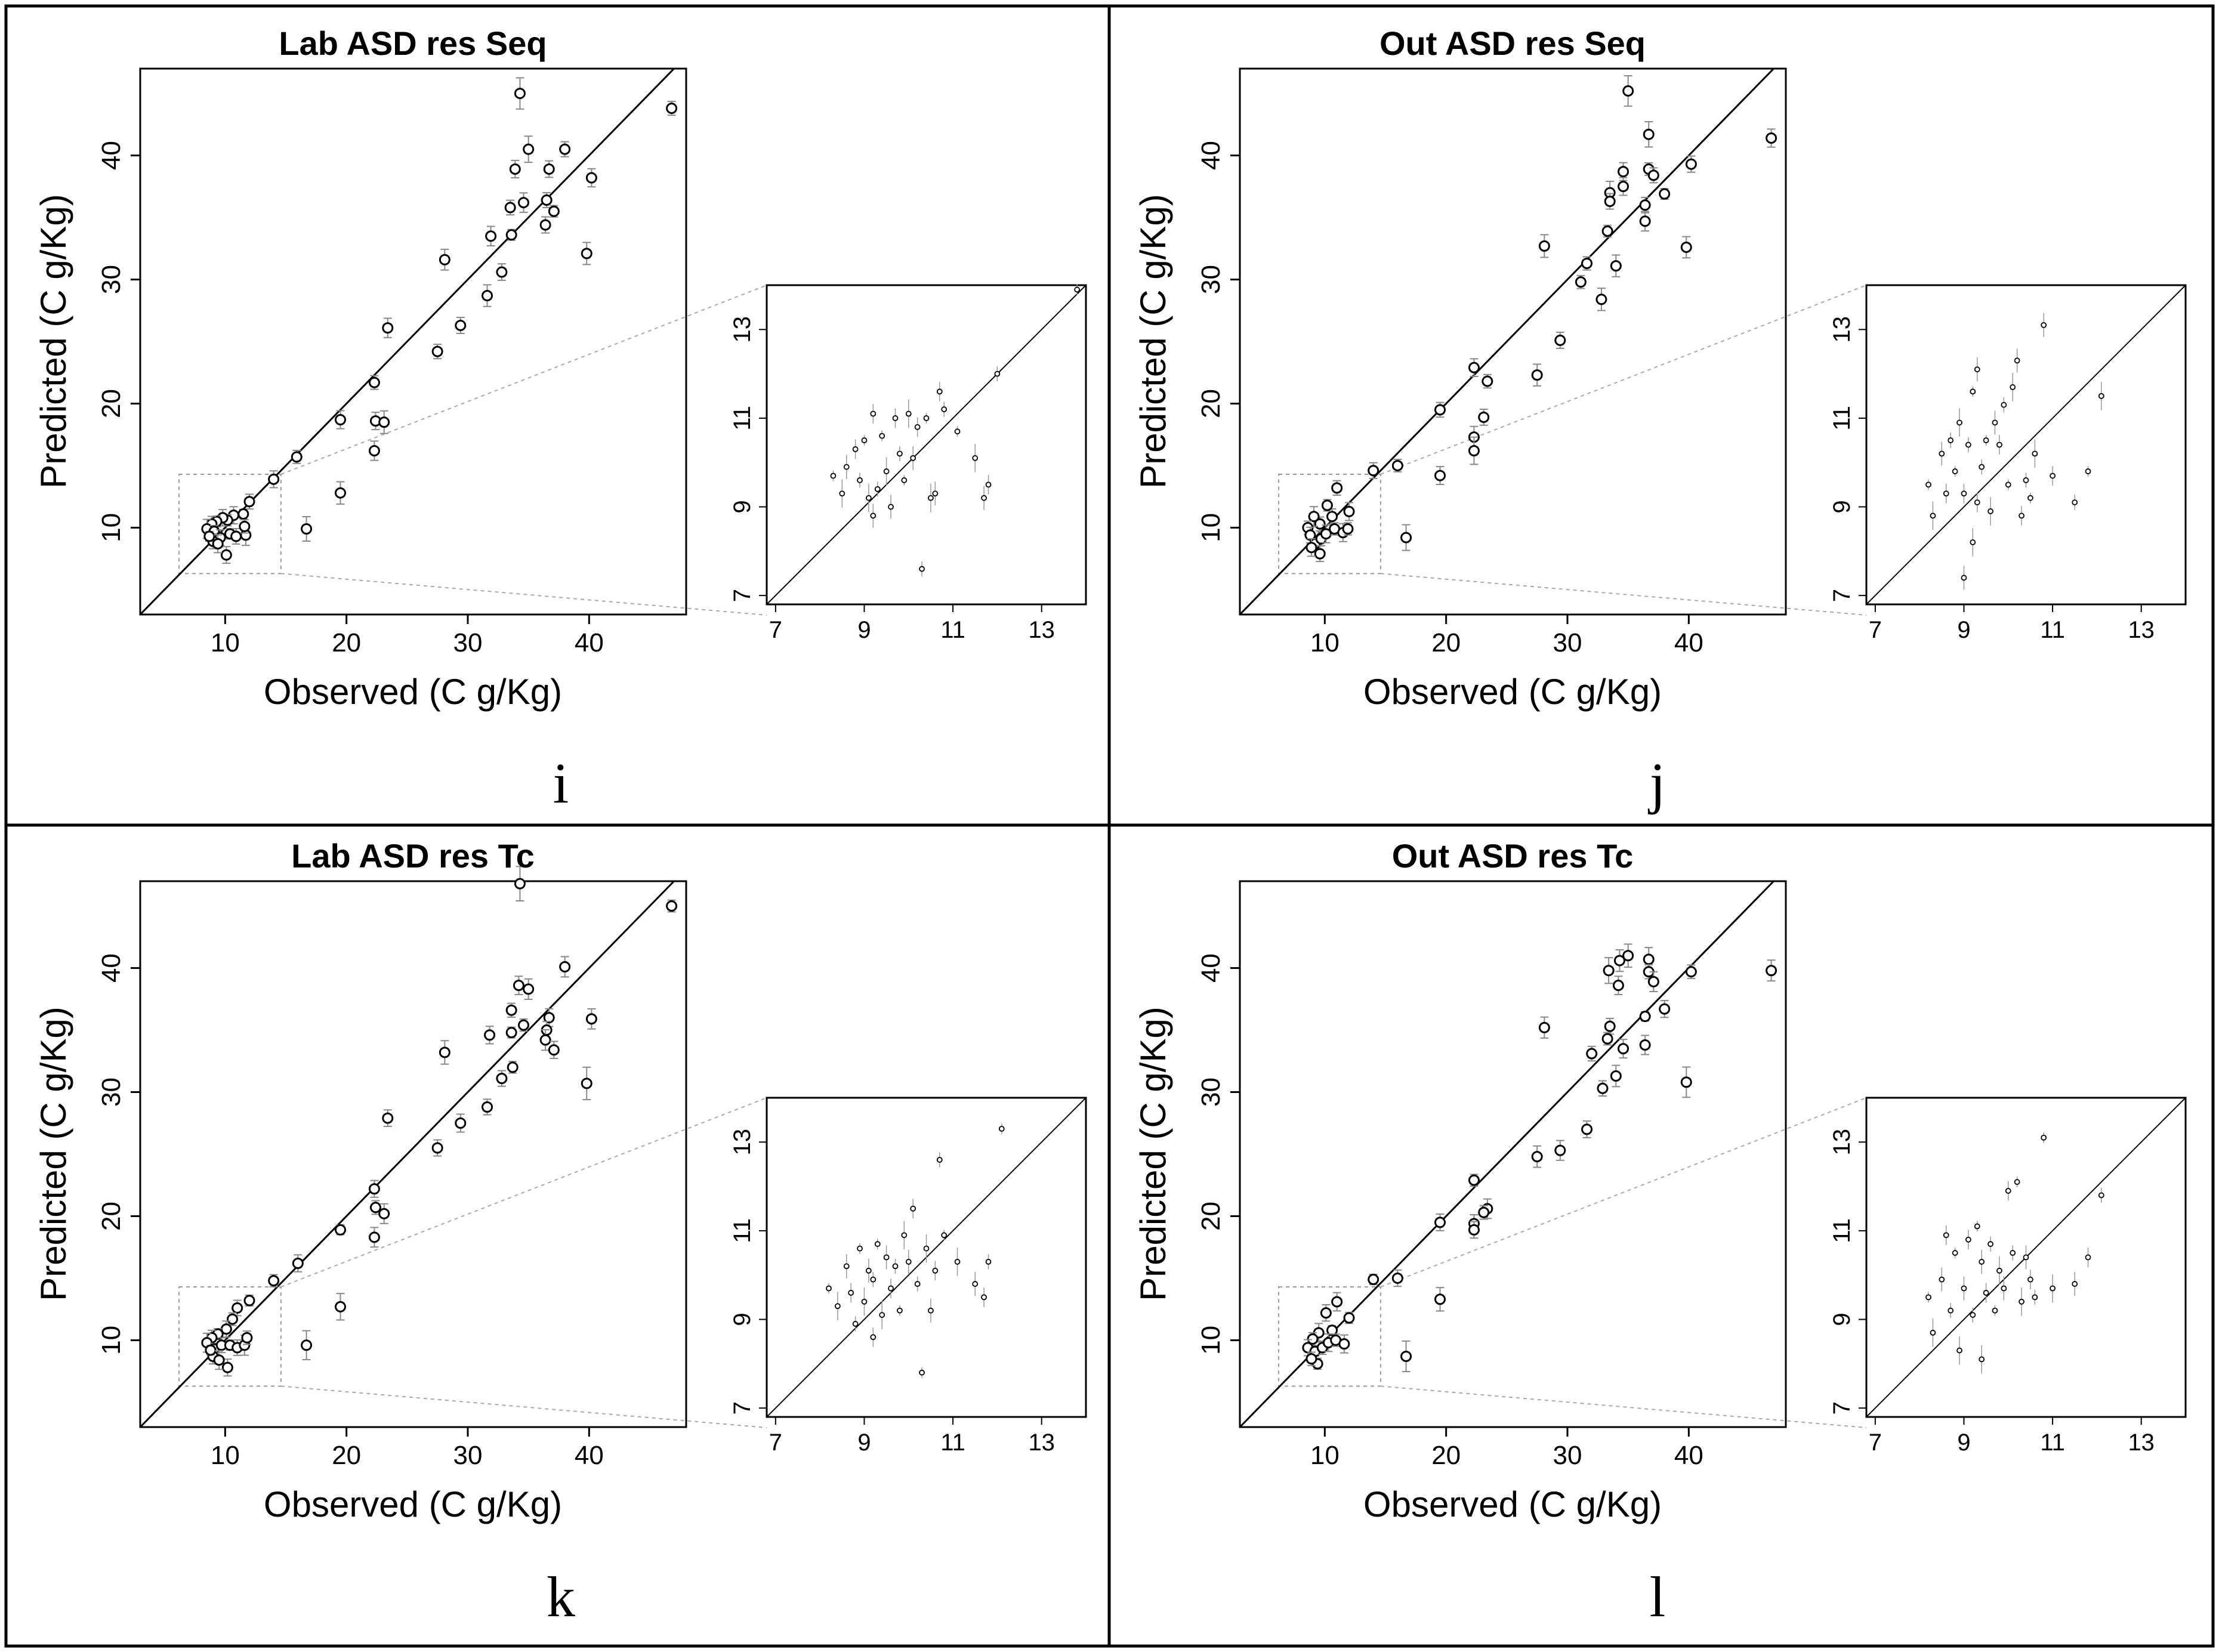  Describe the element at coordinates (1658, 1597) in the screenshot. I see `panel-letter: l` at that location.